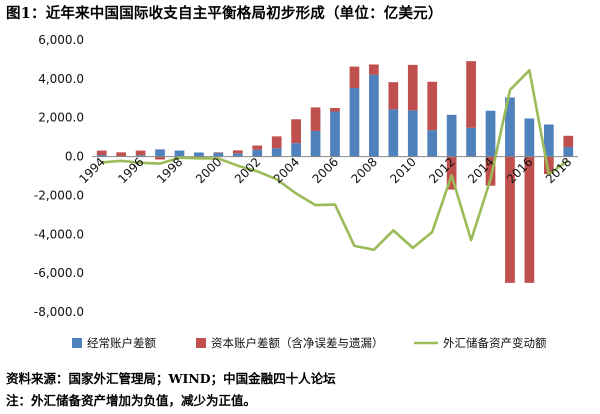 This screenshot has height=414, width=600. I want to click on y-tick-label: 0.0, so click(74, 157).